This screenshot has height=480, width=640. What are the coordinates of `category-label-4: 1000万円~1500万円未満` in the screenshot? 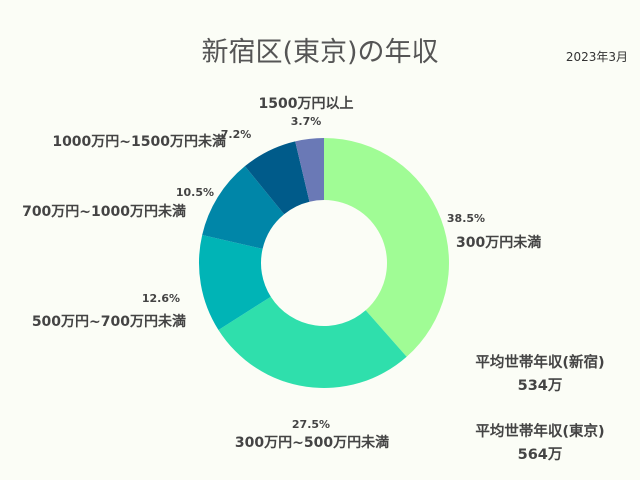 It's located at (139, 141).